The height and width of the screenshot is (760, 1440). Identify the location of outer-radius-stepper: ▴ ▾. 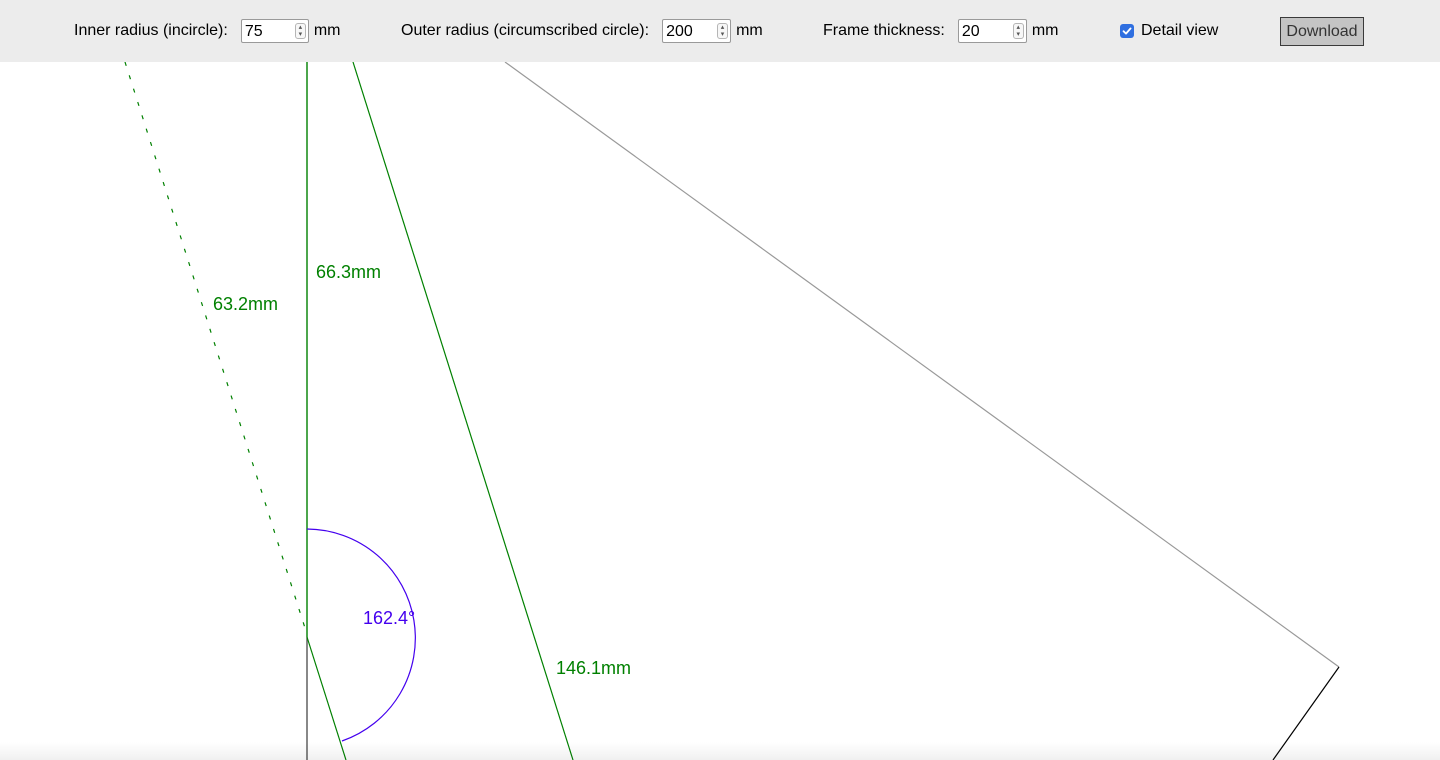
(723, 31).